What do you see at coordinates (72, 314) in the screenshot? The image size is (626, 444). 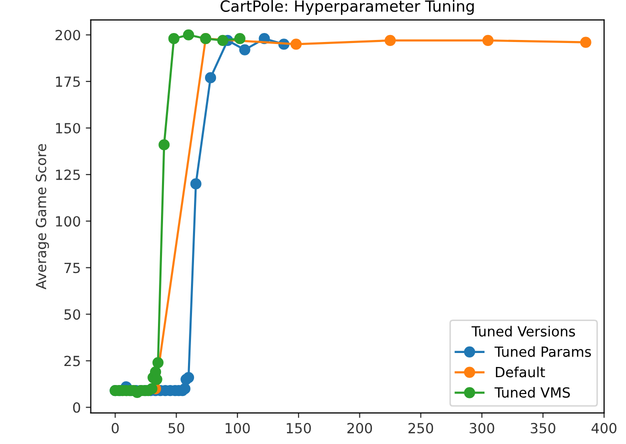 I see `y-tick-label: 50` at bounding box center [72, 314].